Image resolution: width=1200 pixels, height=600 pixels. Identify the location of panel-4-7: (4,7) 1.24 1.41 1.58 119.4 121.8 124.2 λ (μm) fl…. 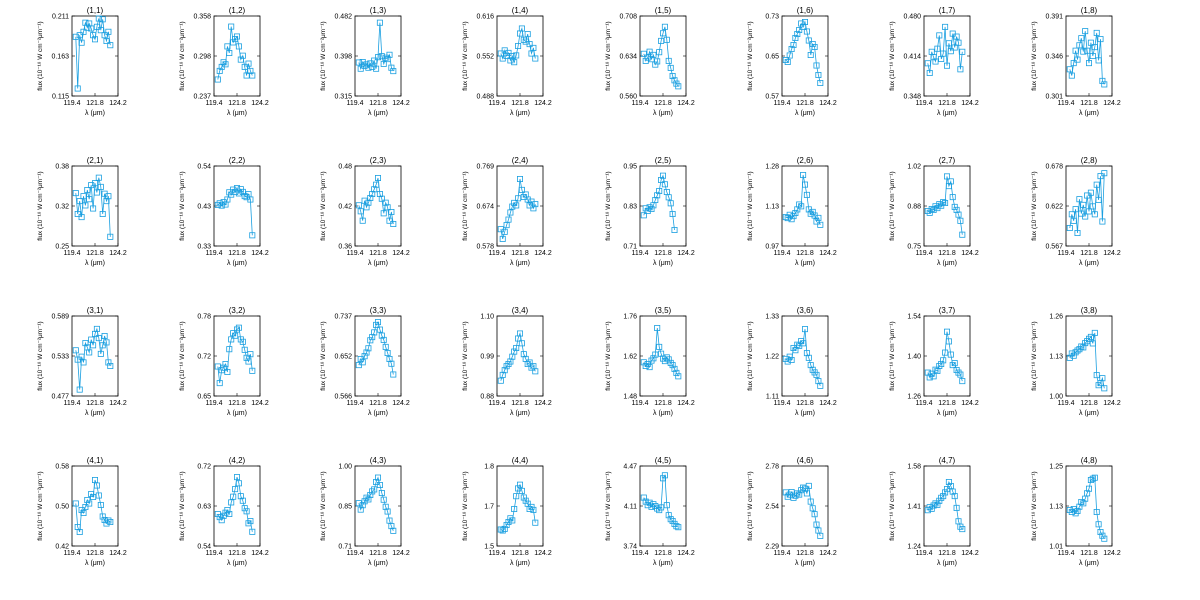
(934, 511).